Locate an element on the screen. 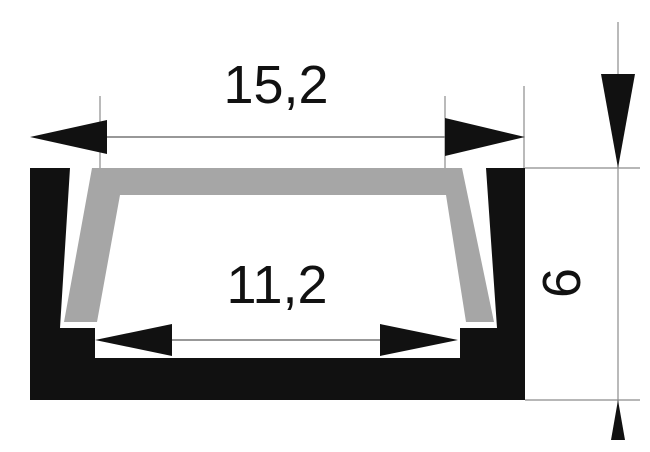  height-label: 6 is located at coordinates (562, 283).